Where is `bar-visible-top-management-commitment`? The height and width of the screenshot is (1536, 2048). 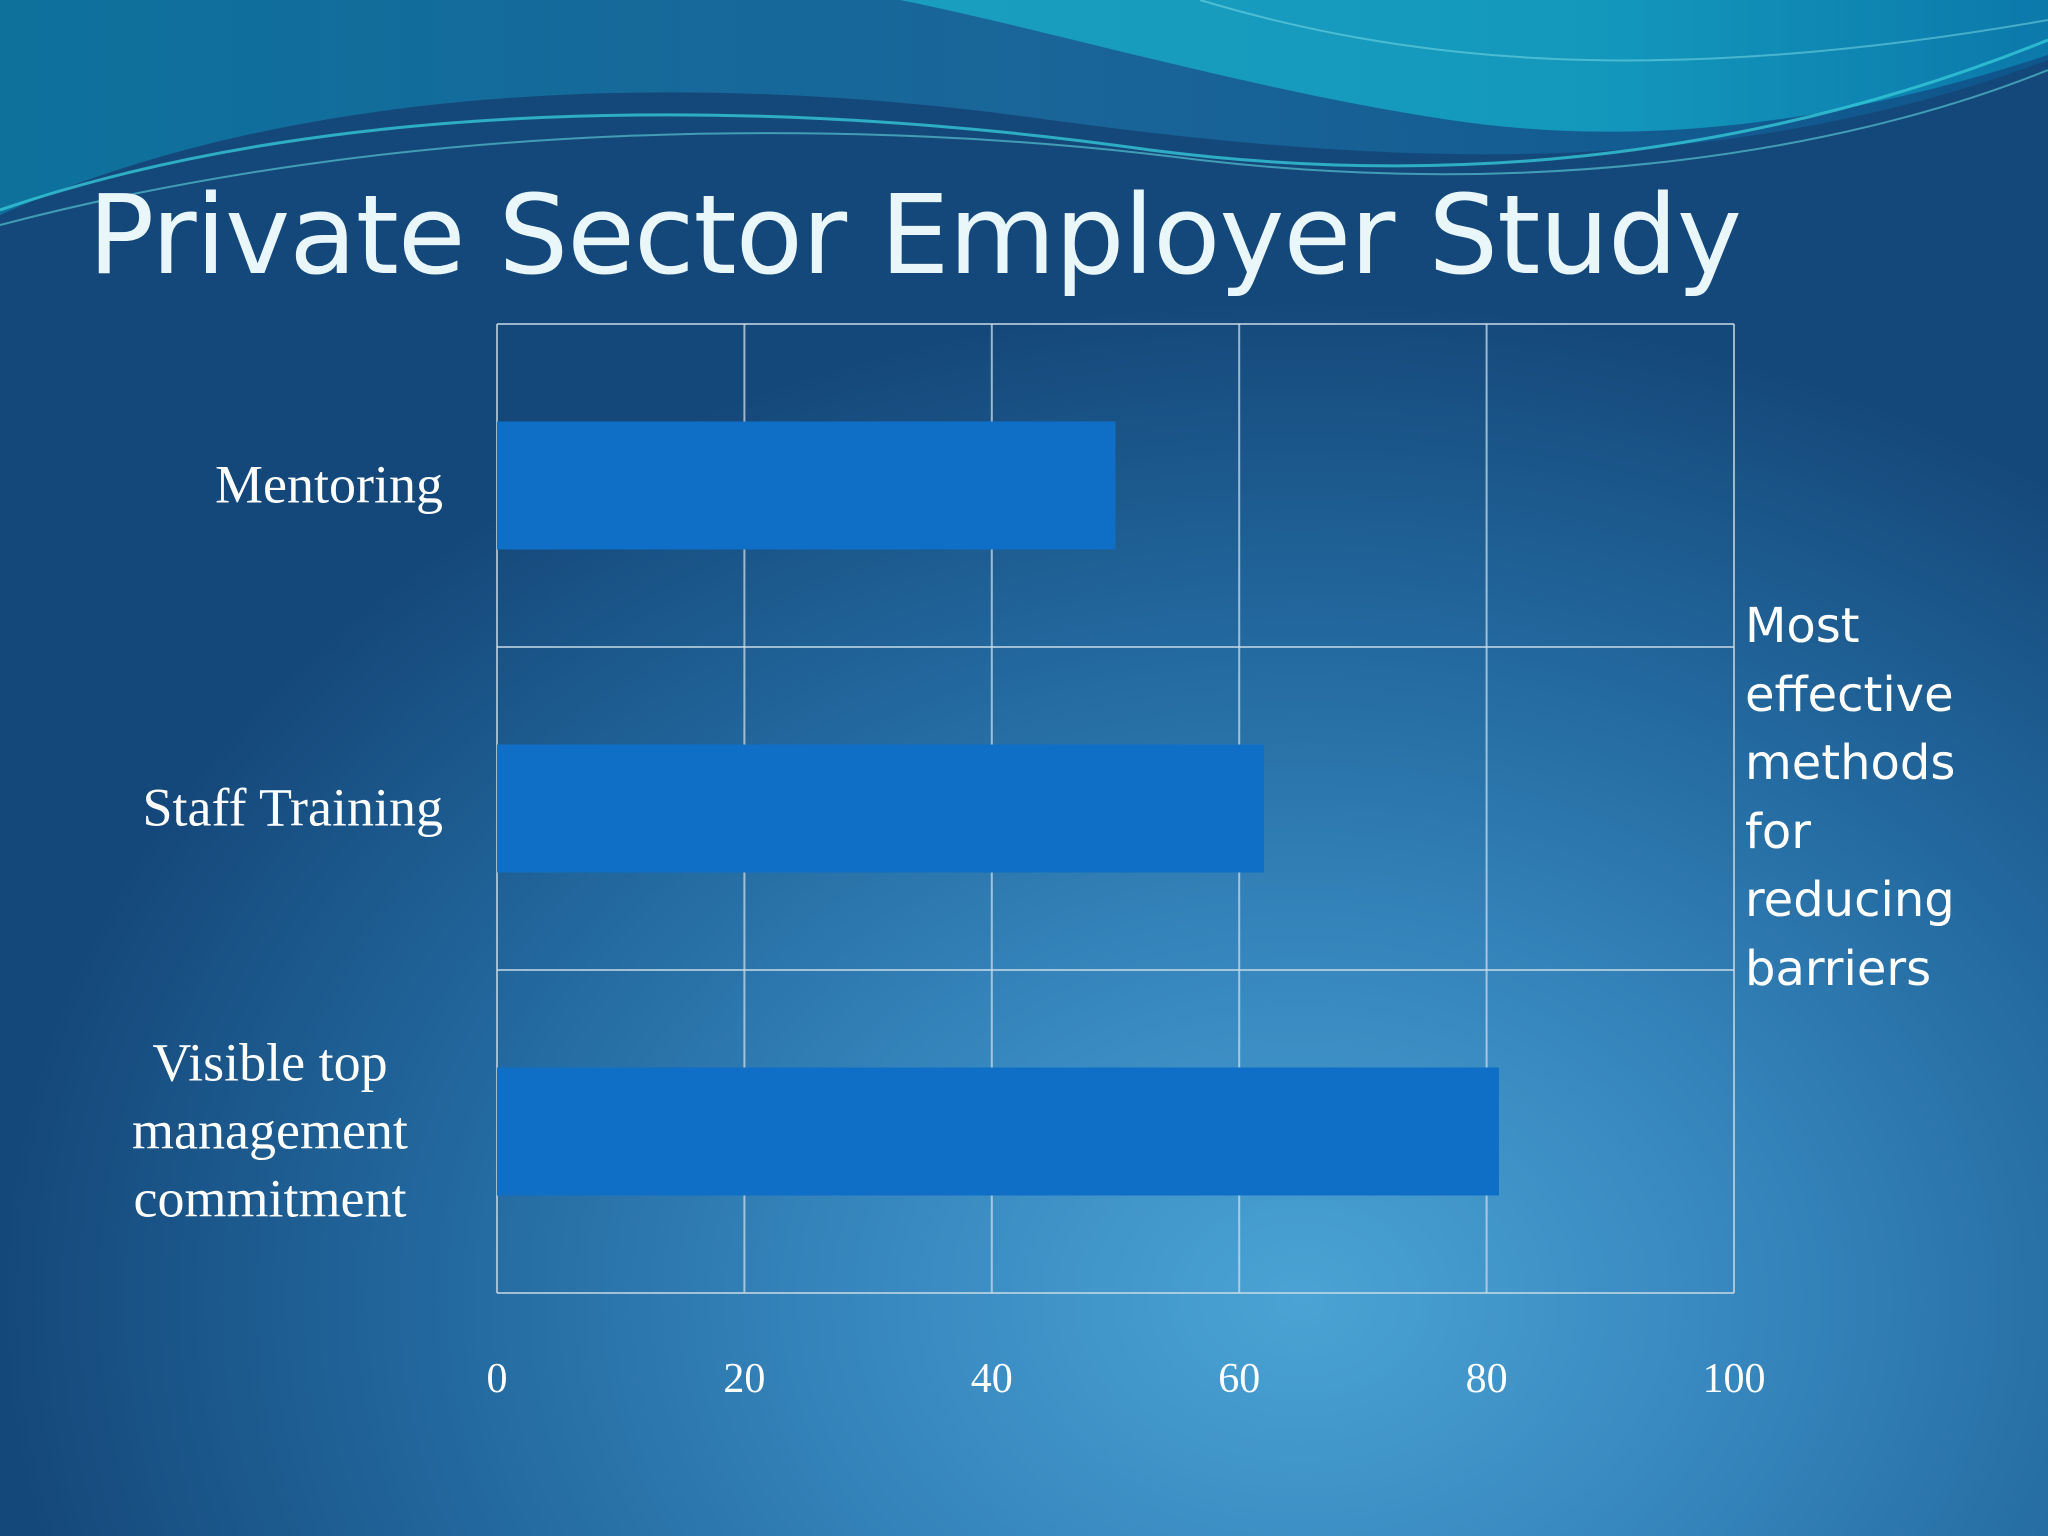
bar-visible-top-management-commitment is located at coordinates (998, 1131).